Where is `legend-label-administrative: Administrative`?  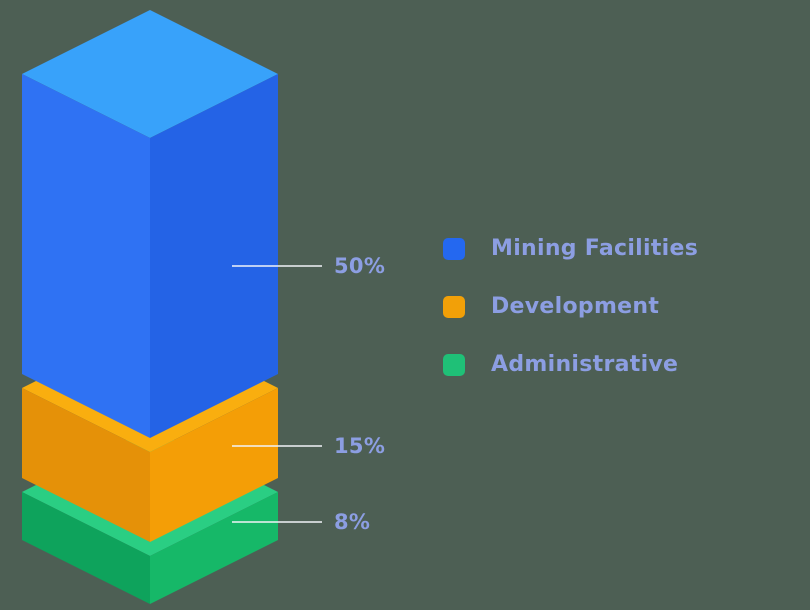 legend-label-administrative: Administrative is located at coordinates (585, 364).